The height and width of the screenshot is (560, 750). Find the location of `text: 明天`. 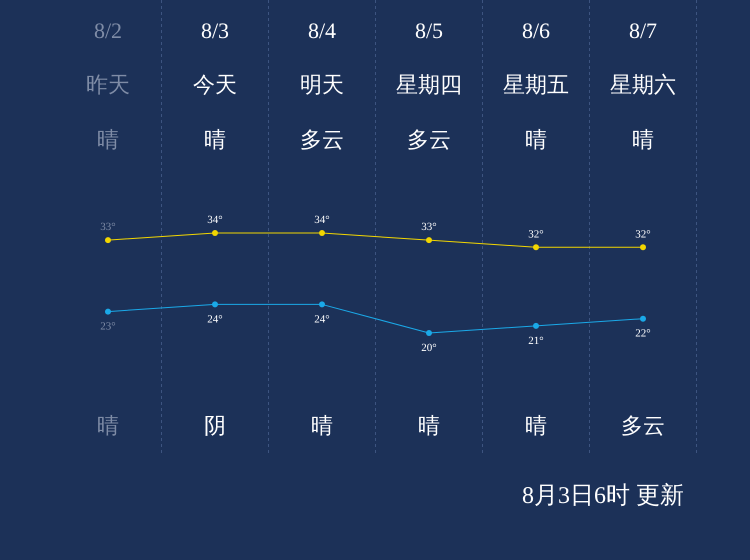

text: 明天 is located at coordinates (322, 84).